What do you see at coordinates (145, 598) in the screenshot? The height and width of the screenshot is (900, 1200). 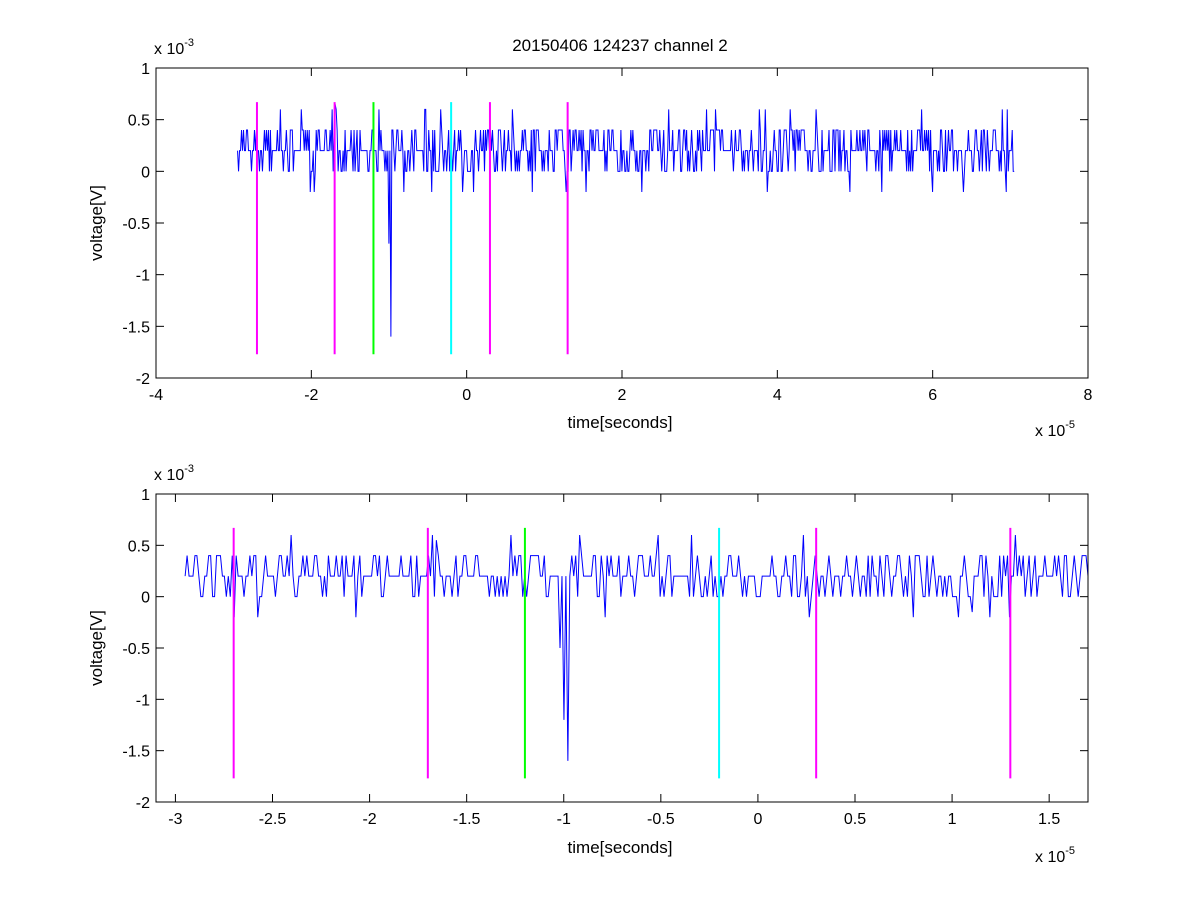 I see `bottom-plot-y-tick-label: 0` at bounding box center [145, 598].